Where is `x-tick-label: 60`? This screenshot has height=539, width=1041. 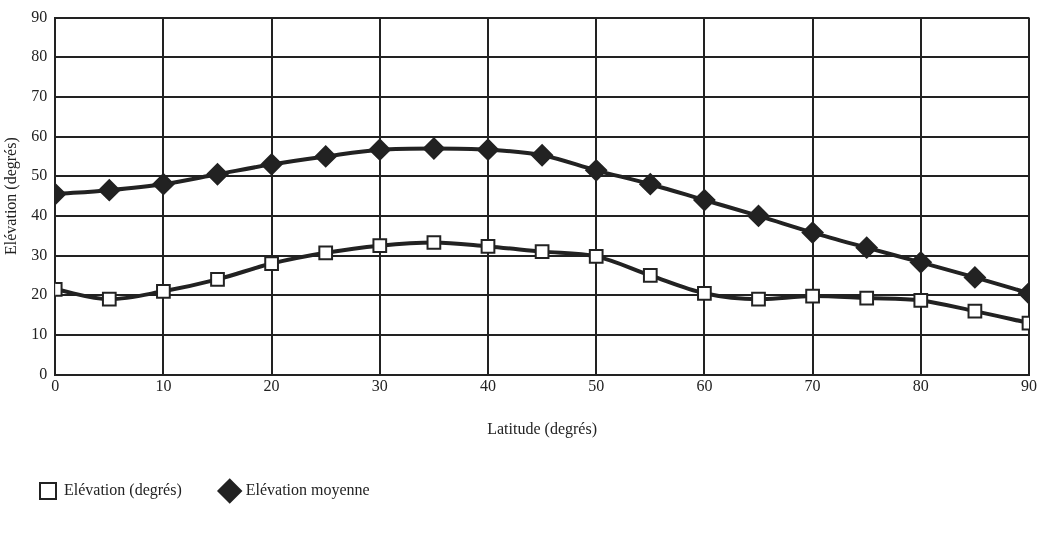 x-tick-label: 60 is located at coordinates (704, 386).